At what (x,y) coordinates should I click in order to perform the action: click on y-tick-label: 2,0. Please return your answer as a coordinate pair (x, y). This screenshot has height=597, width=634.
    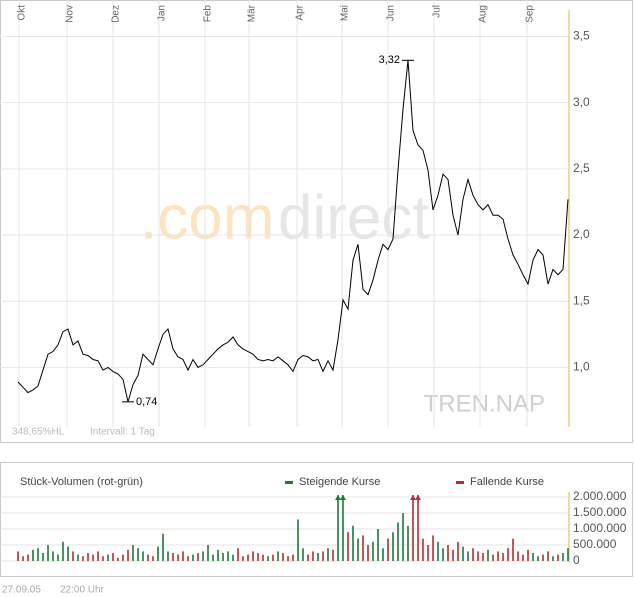
    Looking at the image, I should click on (581, 234).